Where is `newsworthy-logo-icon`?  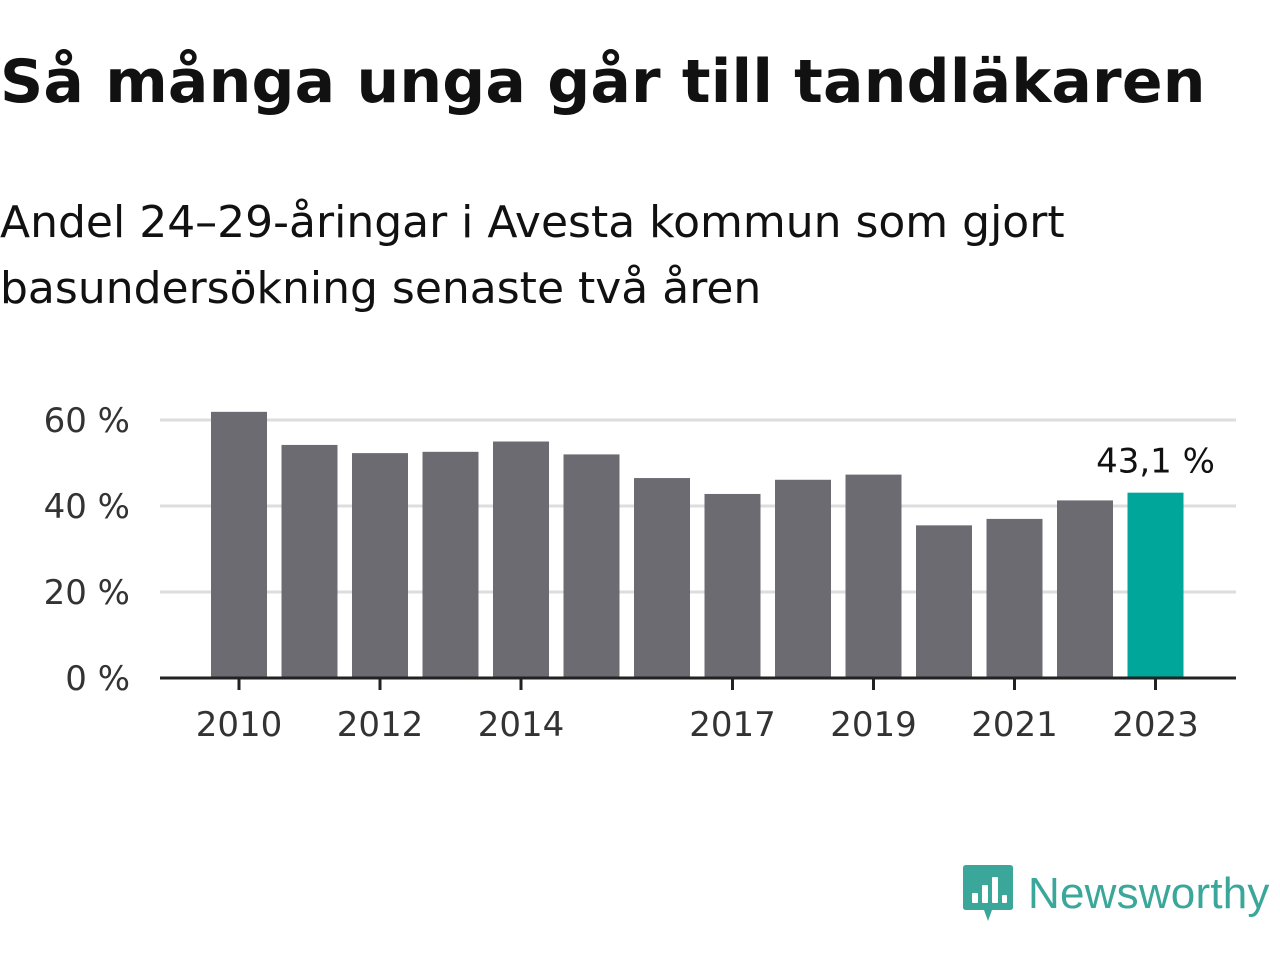
newsworthy-logo-icon is located at coordinates (988, 893).